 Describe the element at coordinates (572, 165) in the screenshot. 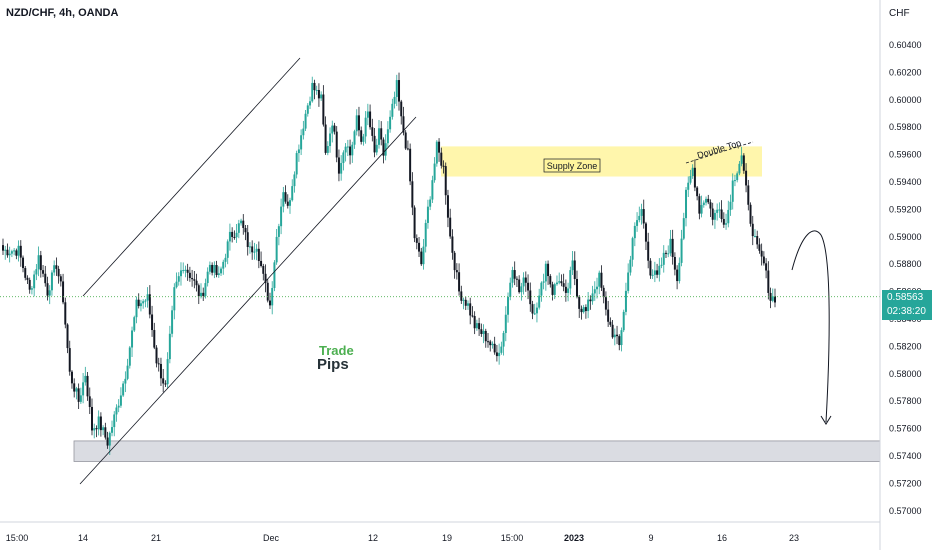

I see `supply-zone-label-box` at that location.